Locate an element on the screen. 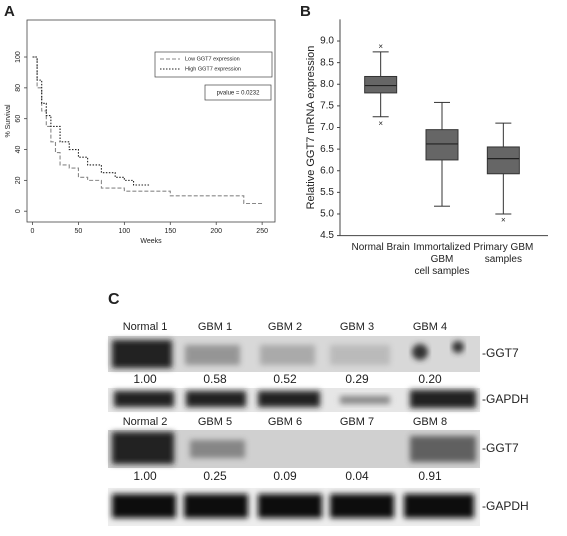 The image size is (567, 536). legend-label: Low GGT7 expression is located at coordinates (212, 59).